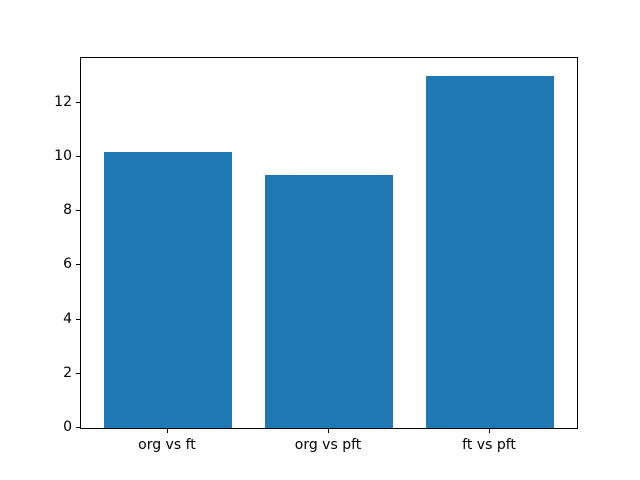 This screenshot has width=640, height=480. Describe the element at coordinates (168, 289) in the screenshot. I see `bar-org-vs-ft` at that location.